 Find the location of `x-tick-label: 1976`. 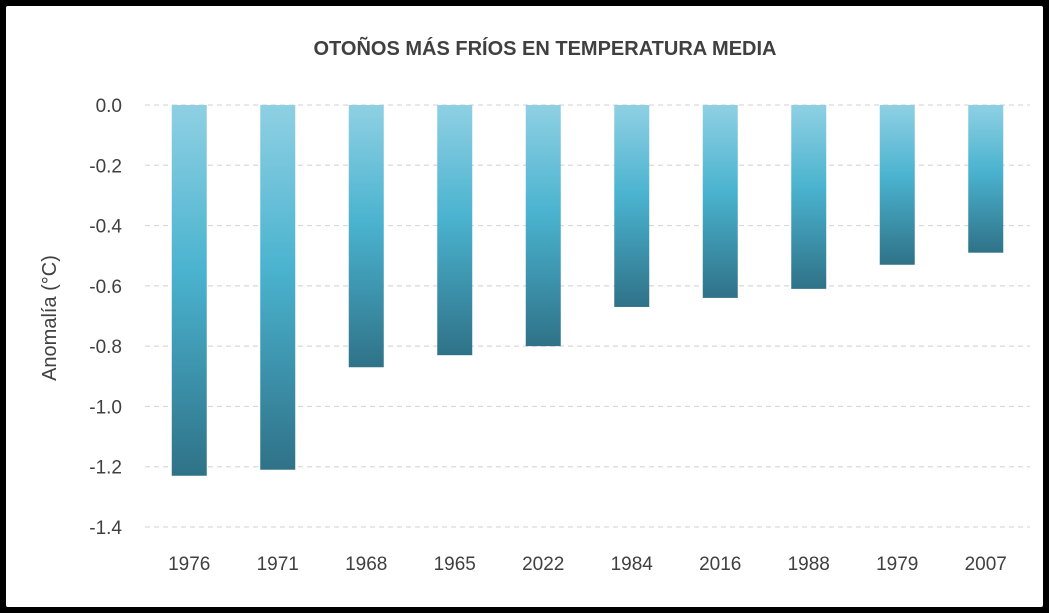

x-tick-label: 1976 is located at coordinates (189, 564).